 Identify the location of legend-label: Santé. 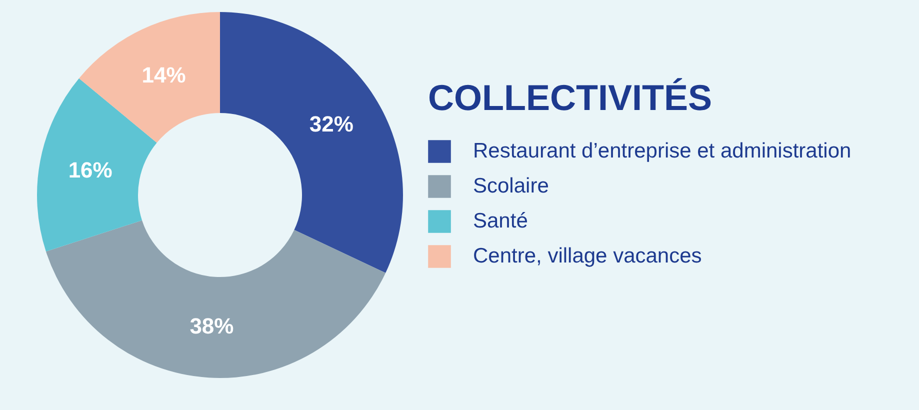
(500, 221).